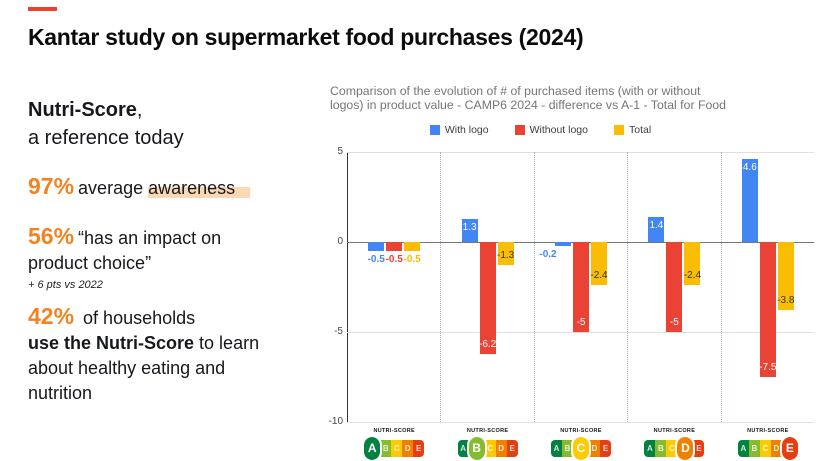 Image resolution: width=824 pixels, height=461 pixels. What do you see at coordinates (618, 130) in the screenshot?
I see `legend-swatch-total` at bounding box center [618, 130].